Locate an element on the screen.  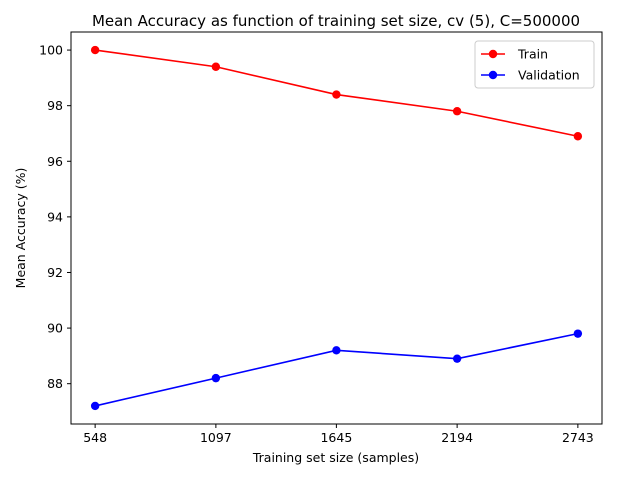
y-tick-label: 100 is located at coordinates (51, 50).